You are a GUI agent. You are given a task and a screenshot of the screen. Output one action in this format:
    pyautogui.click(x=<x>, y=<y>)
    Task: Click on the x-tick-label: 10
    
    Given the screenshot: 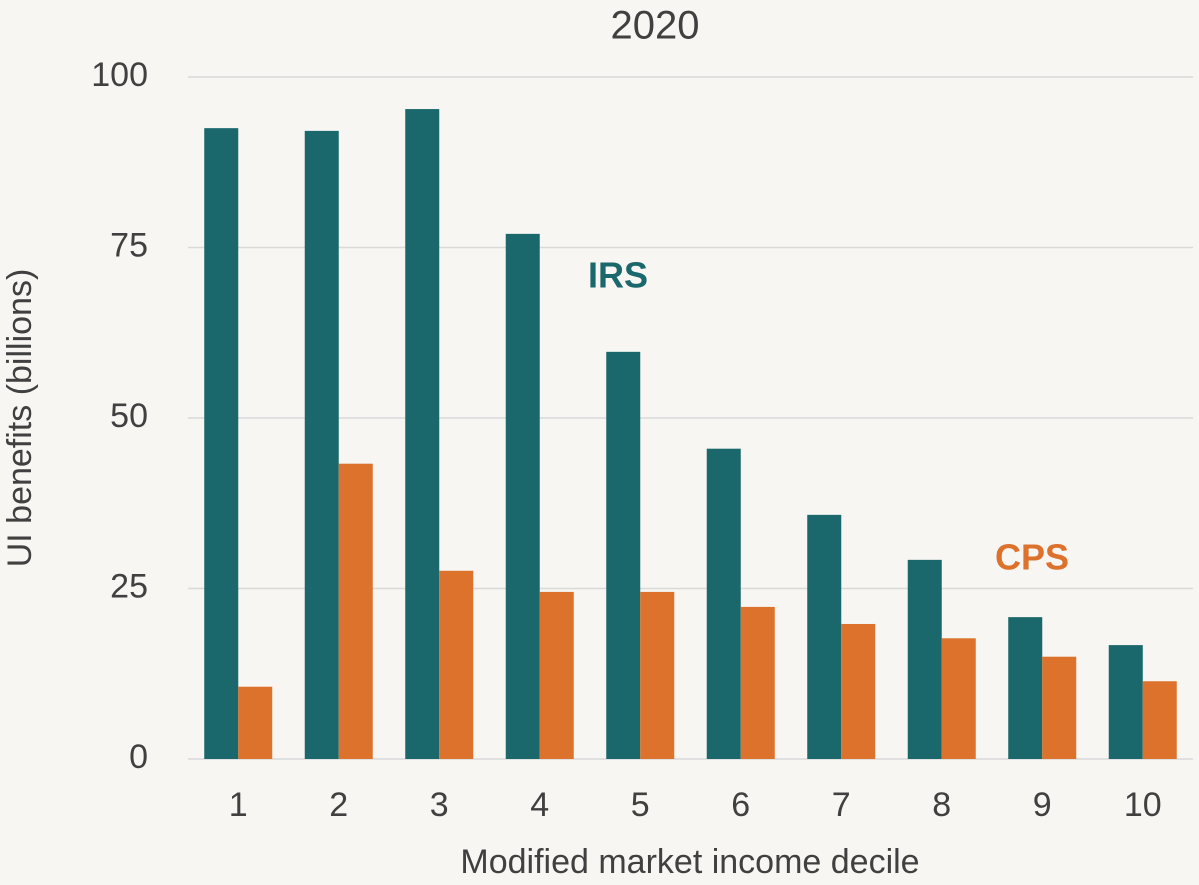 What is the action you would take?
    pyautogui.click(x=1143, y=805)
    